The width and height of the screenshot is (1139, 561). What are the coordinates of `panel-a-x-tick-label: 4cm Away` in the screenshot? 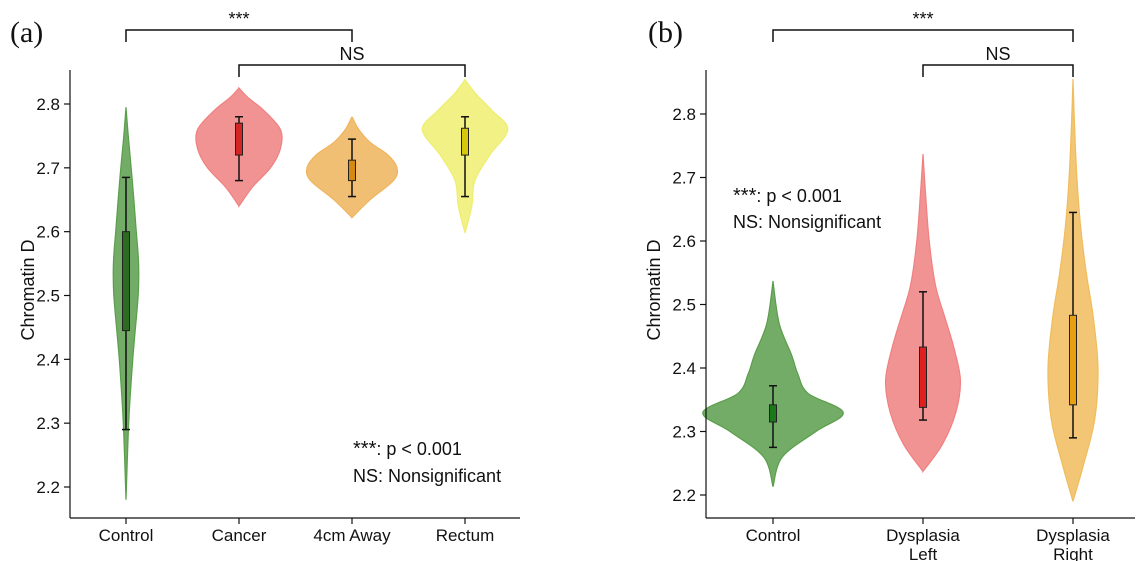 It's located at (352, 535).